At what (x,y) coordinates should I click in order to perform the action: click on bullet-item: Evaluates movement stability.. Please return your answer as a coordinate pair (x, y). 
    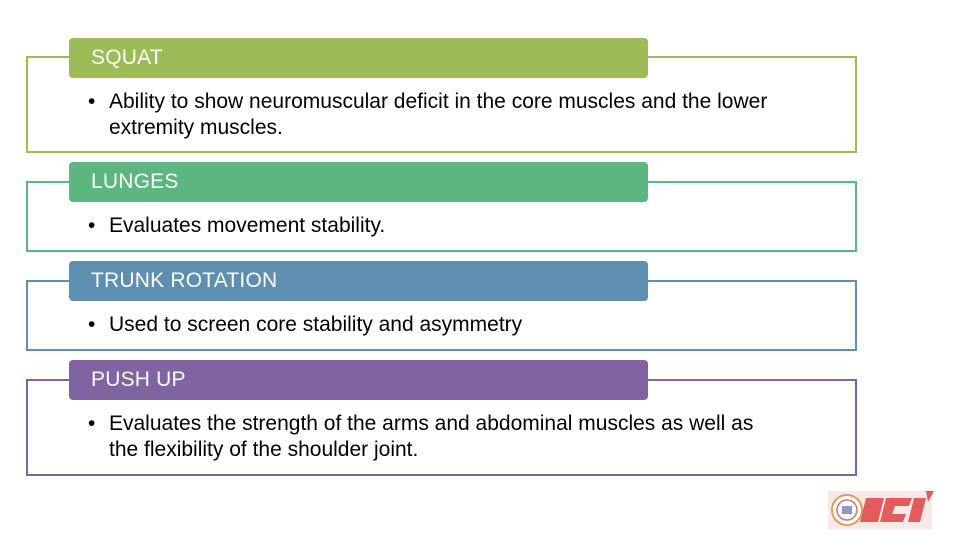
    Looking at the image, I should click on (438, 226).